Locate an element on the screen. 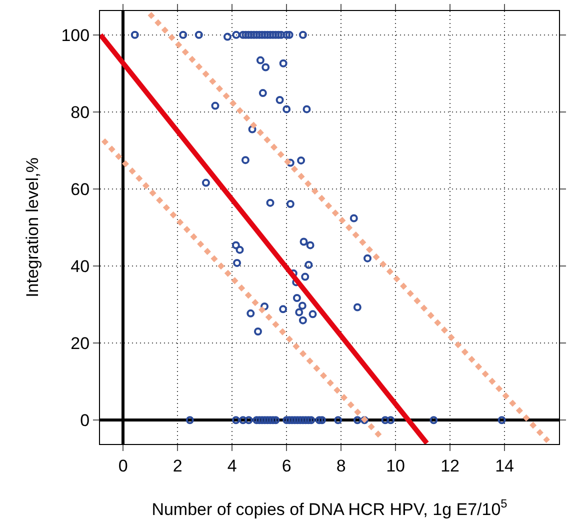 This screenshot has height=525, width=568. x-axis-title: Number of copies of DNA HCR HPV, 1g E7/10$^{5}$ is located at coordinates (330, 507).